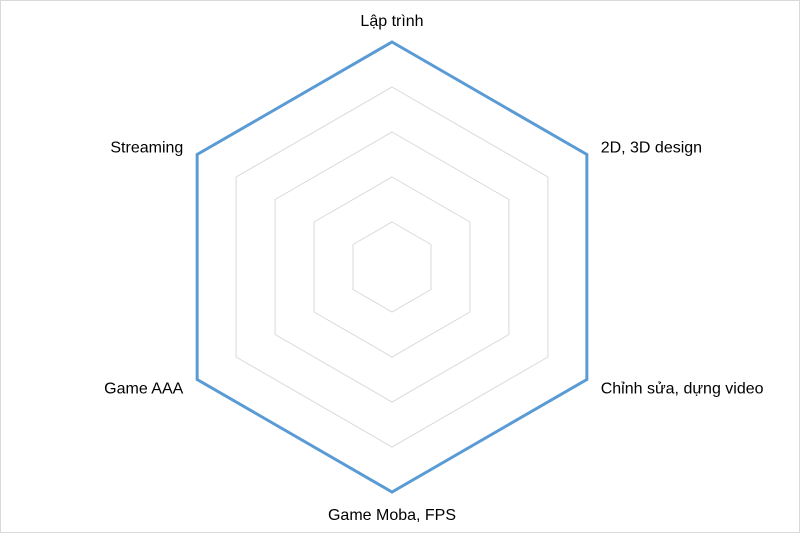 Image resolution: width=800 pixels, height=533 pixels. I want to click on category-label-lap-trinh: Lập trình, so click(391, 21).